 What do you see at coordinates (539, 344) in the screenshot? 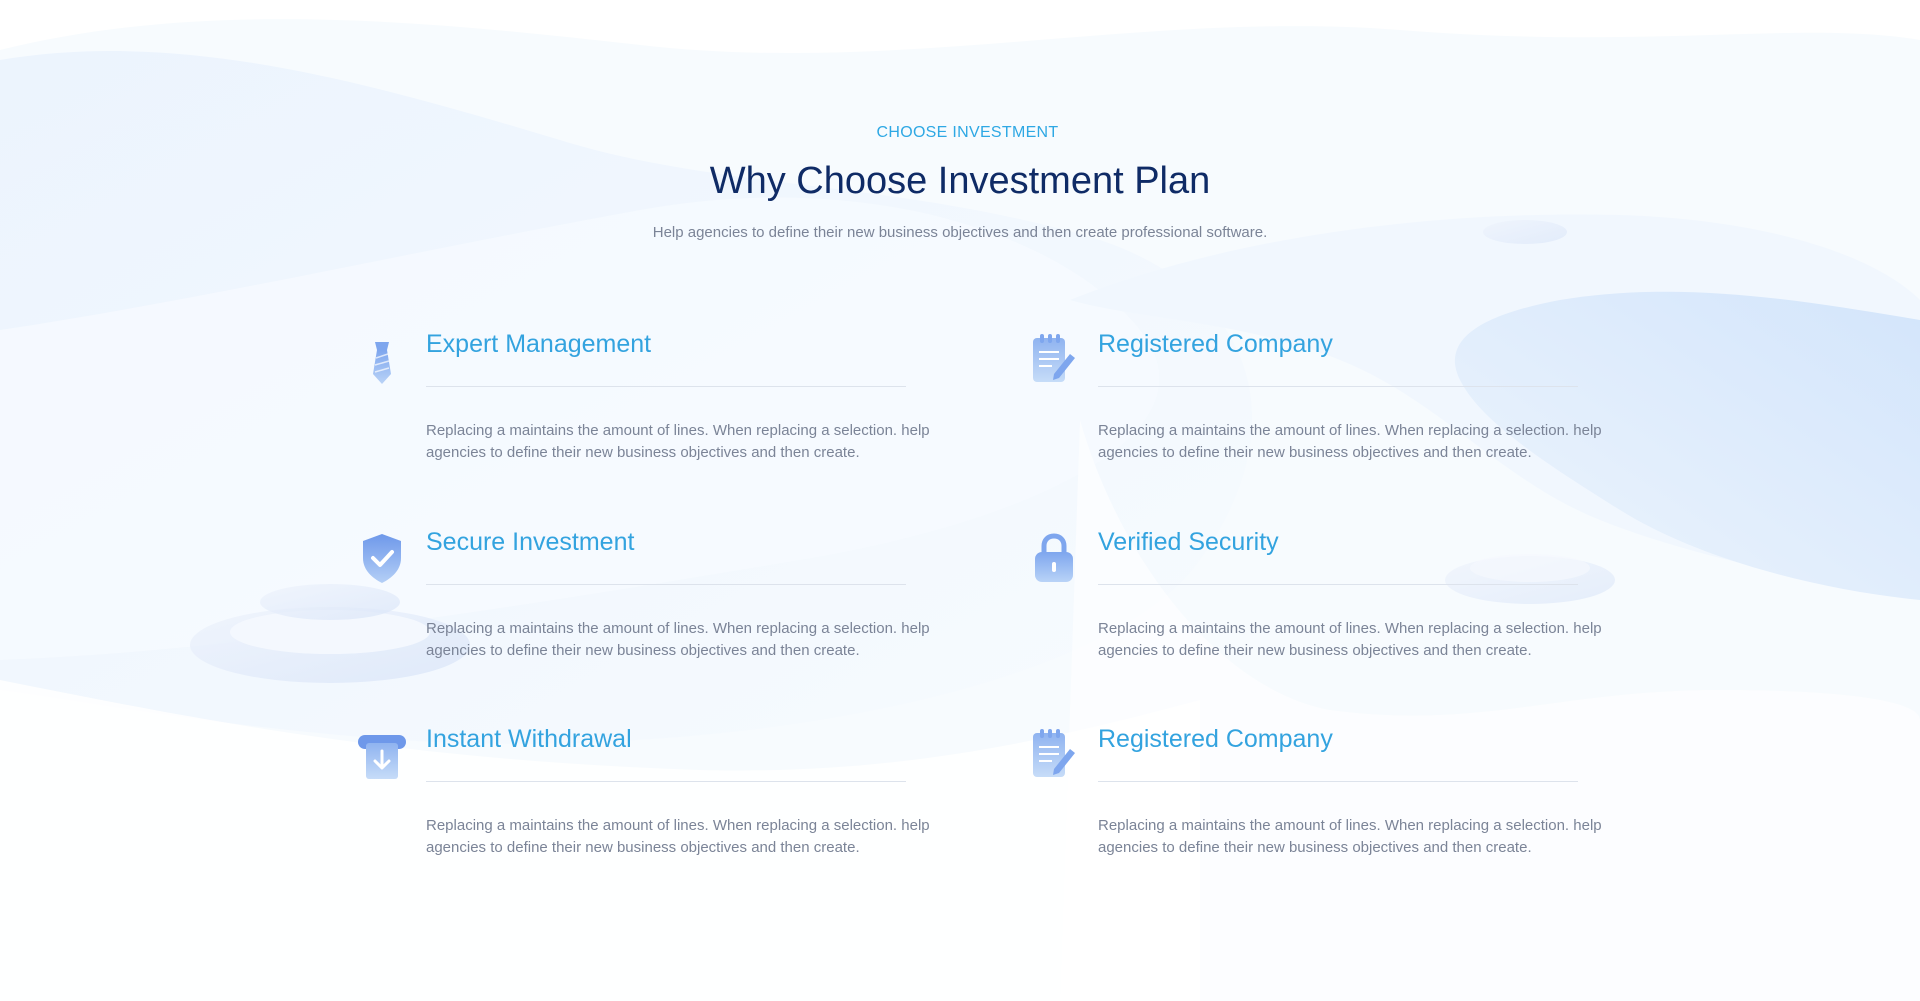
I see `feature-title: Expert Management` at bounding box center [539, 344].